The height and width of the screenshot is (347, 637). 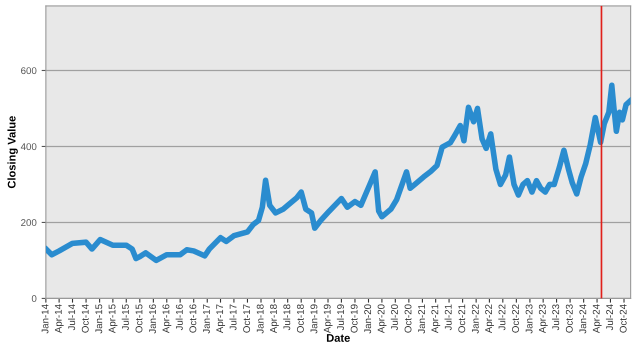 What do you see at coordinates (85, 318) in the screenshot?
I see `x-tick-label: Oct-14` at bounding box center [85, 318].